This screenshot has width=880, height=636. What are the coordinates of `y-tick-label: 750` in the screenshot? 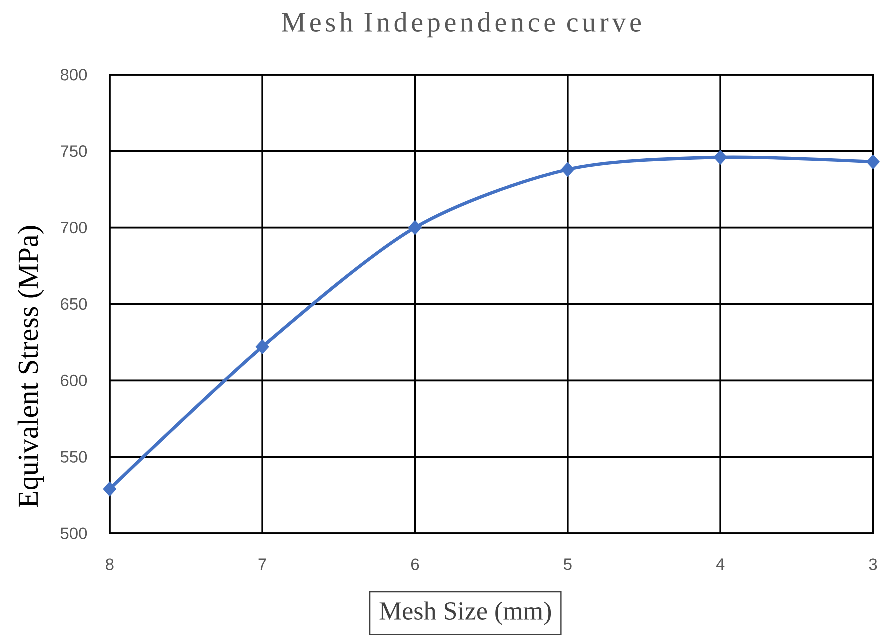 It's located at (74, 152).